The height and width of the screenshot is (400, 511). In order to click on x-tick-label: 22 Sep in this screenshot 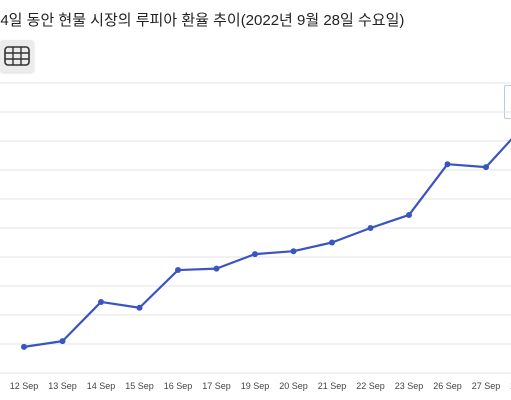, I will do `click(370, 386)`.